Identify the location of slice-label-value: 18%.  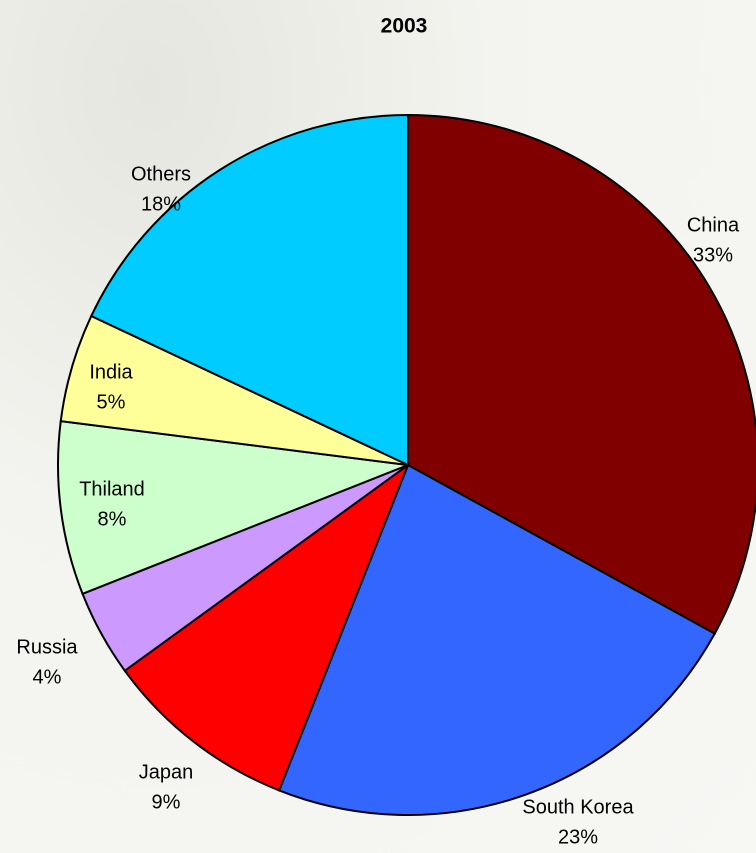
(161, 204).